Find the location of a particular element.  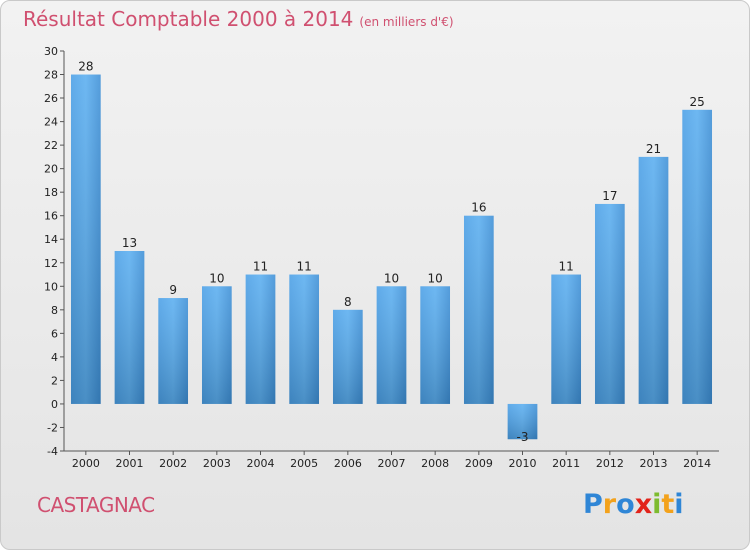

logo-letter: o is located at coordinates (625, 504).